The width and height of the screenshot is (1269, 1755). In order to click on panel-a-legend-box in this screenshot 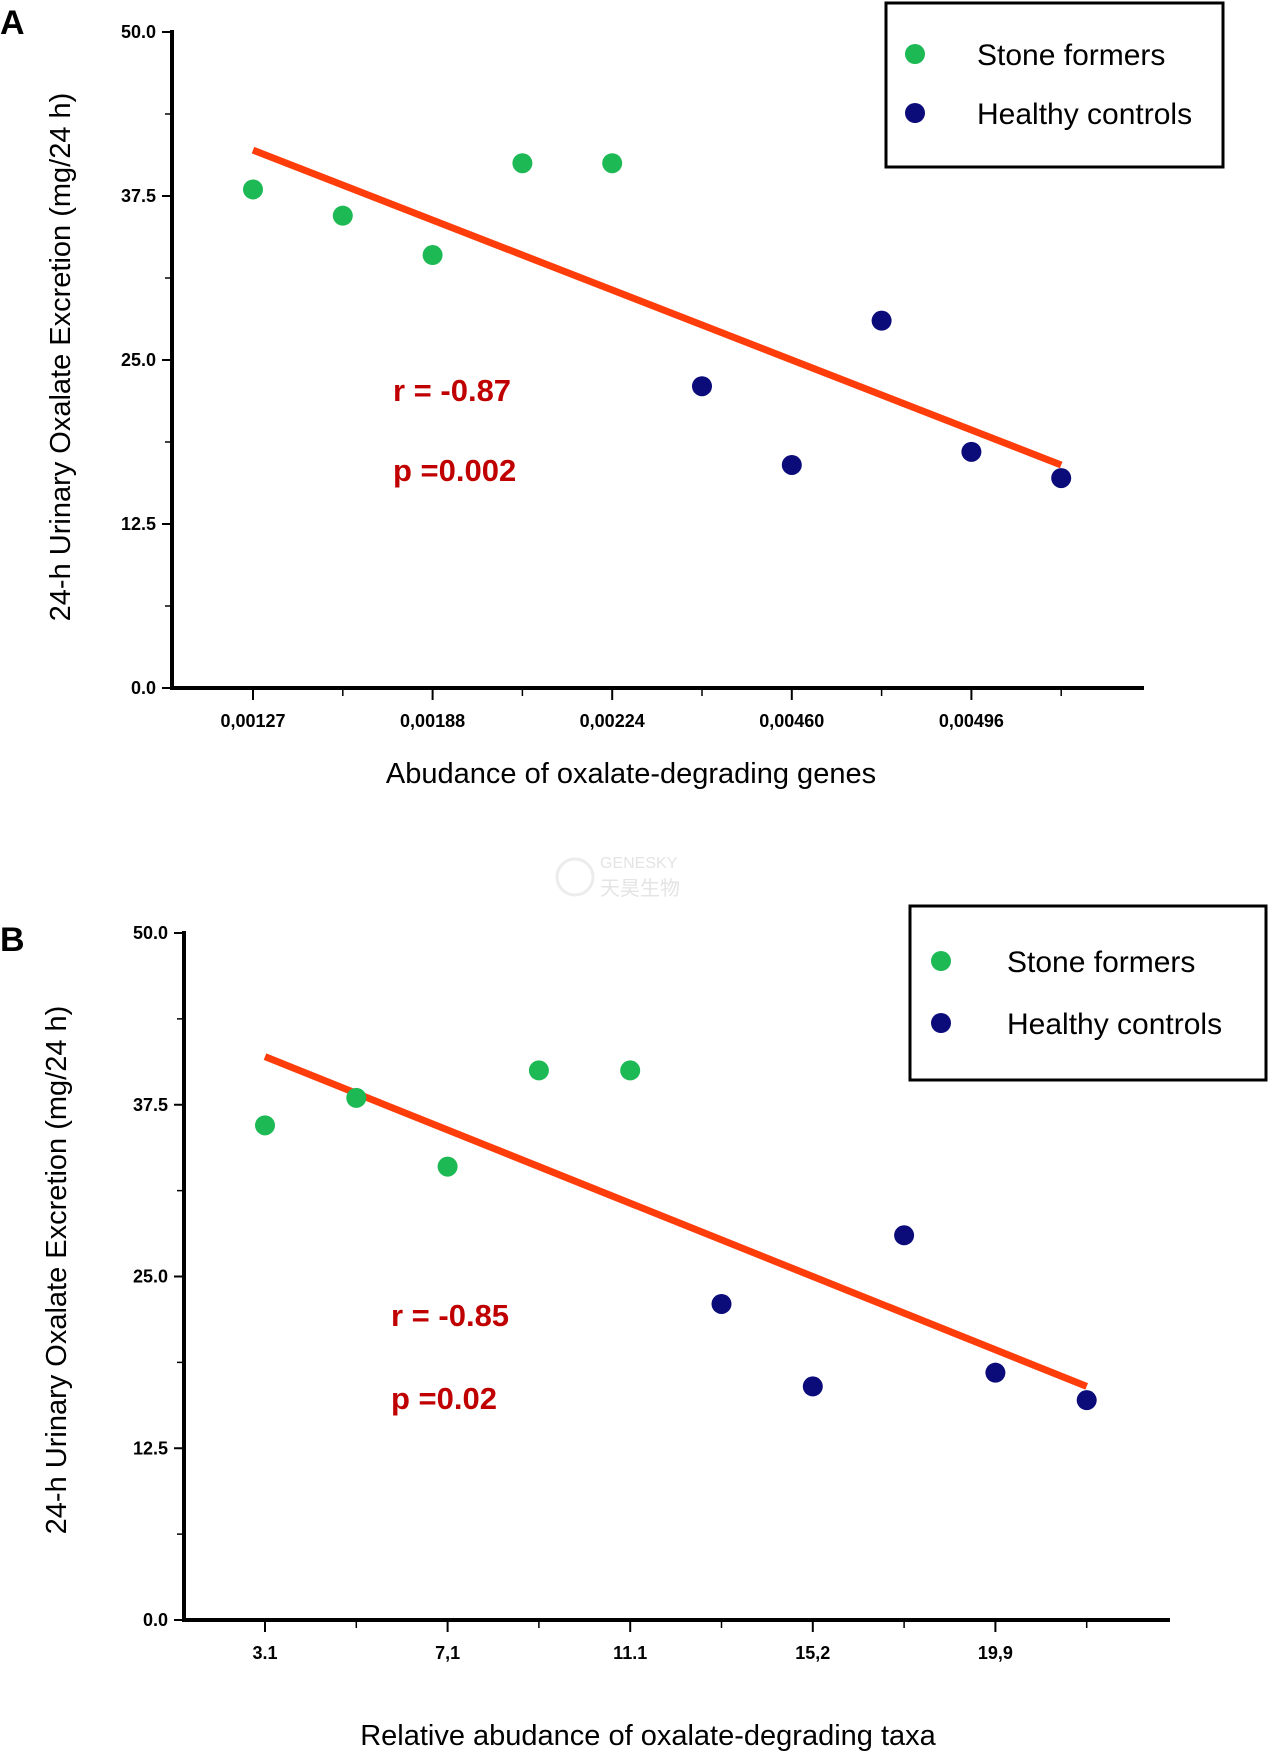, I will do `click(1054, 85)`.